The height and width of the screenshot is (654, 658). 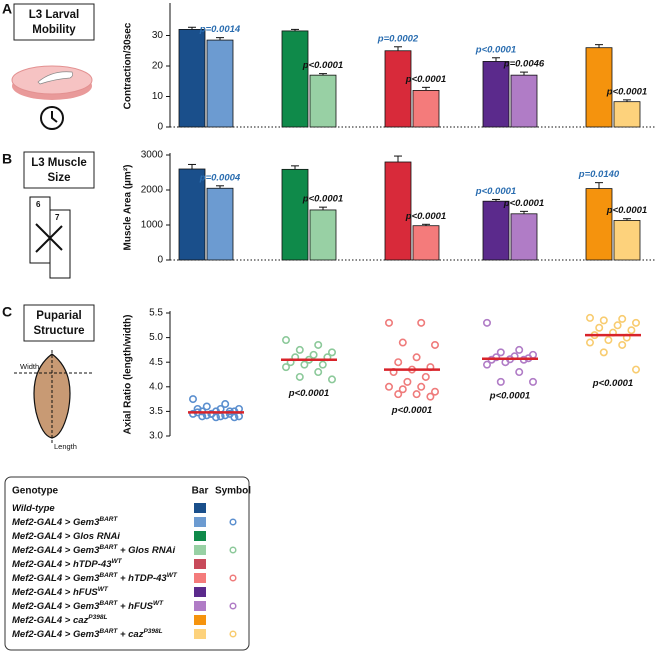 I want to click on y-tick-label: 1000, so click(x=152, y=225).